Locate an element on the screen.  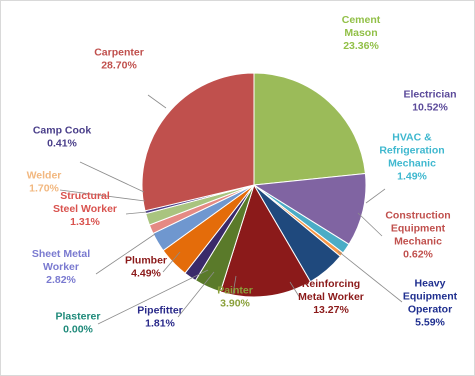
label-name: Reinforcing is located at coordinates (331, 284).